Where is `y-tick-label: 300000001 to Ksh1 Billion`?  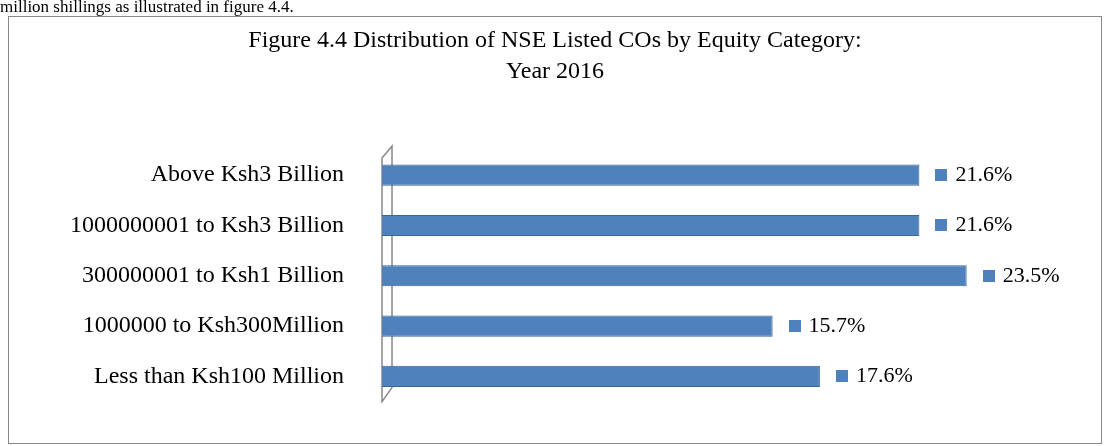 y-tick-label: 300000001 to Ksh1 Billion is located at coordinates (213, 274).